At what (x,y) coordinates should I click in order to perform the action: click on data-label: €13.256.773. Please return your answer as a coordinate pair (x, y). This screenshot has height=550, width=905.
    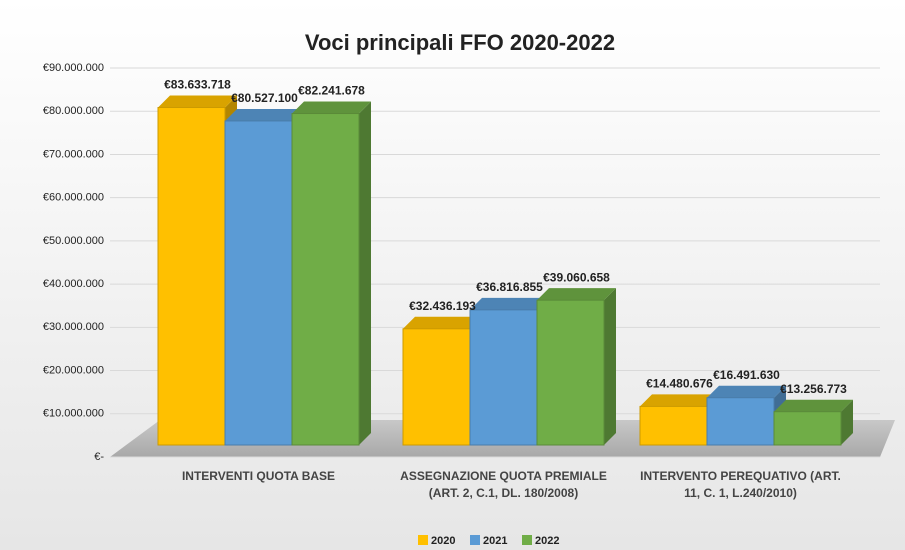
    Looking at the image, I should click on (813, 389).